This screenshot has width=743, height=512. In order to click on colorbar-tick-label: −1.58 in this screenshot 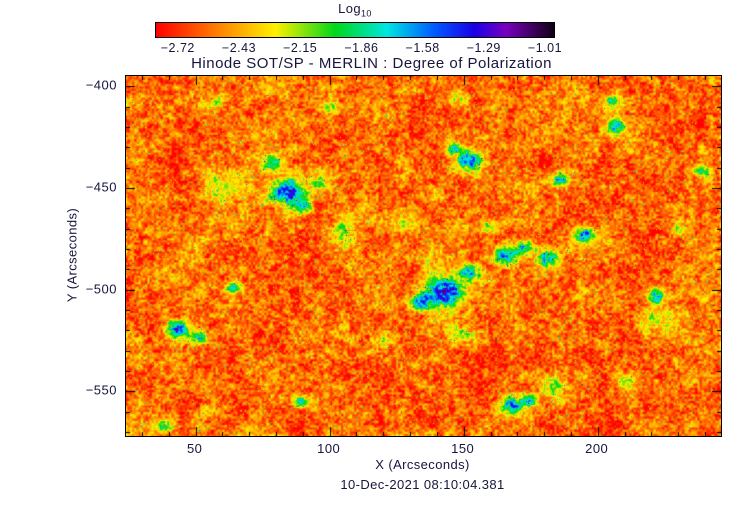, I will do `click(422, 48)`.